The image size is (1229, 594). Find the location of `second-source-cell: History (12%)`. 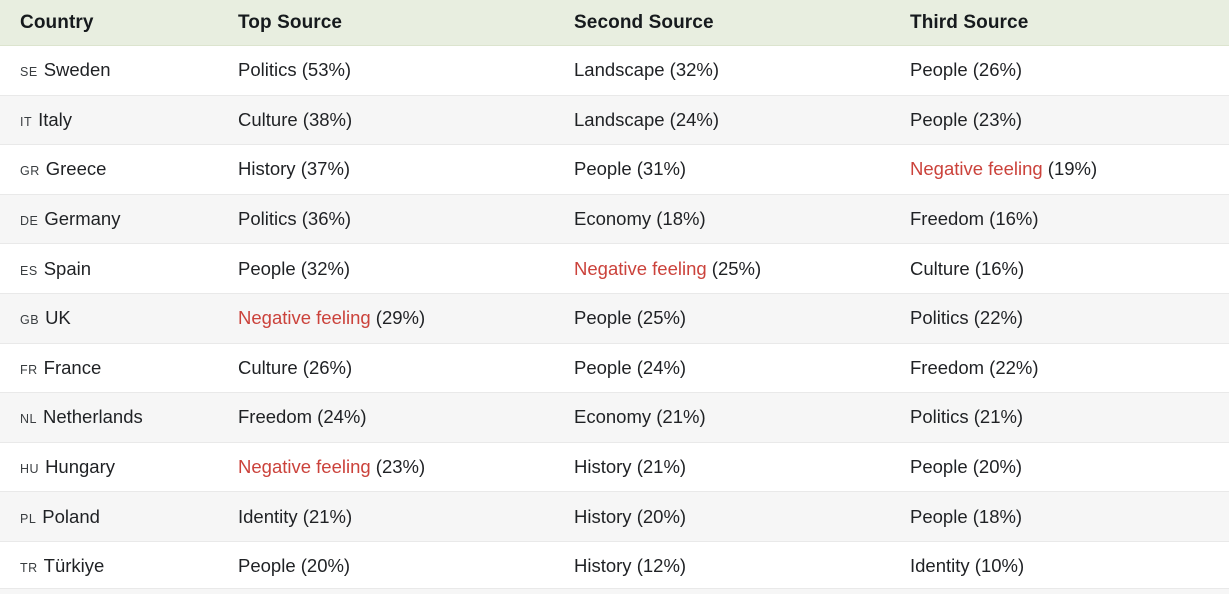

second-source-cell: History (12%) is located at coordinates (722, 565).